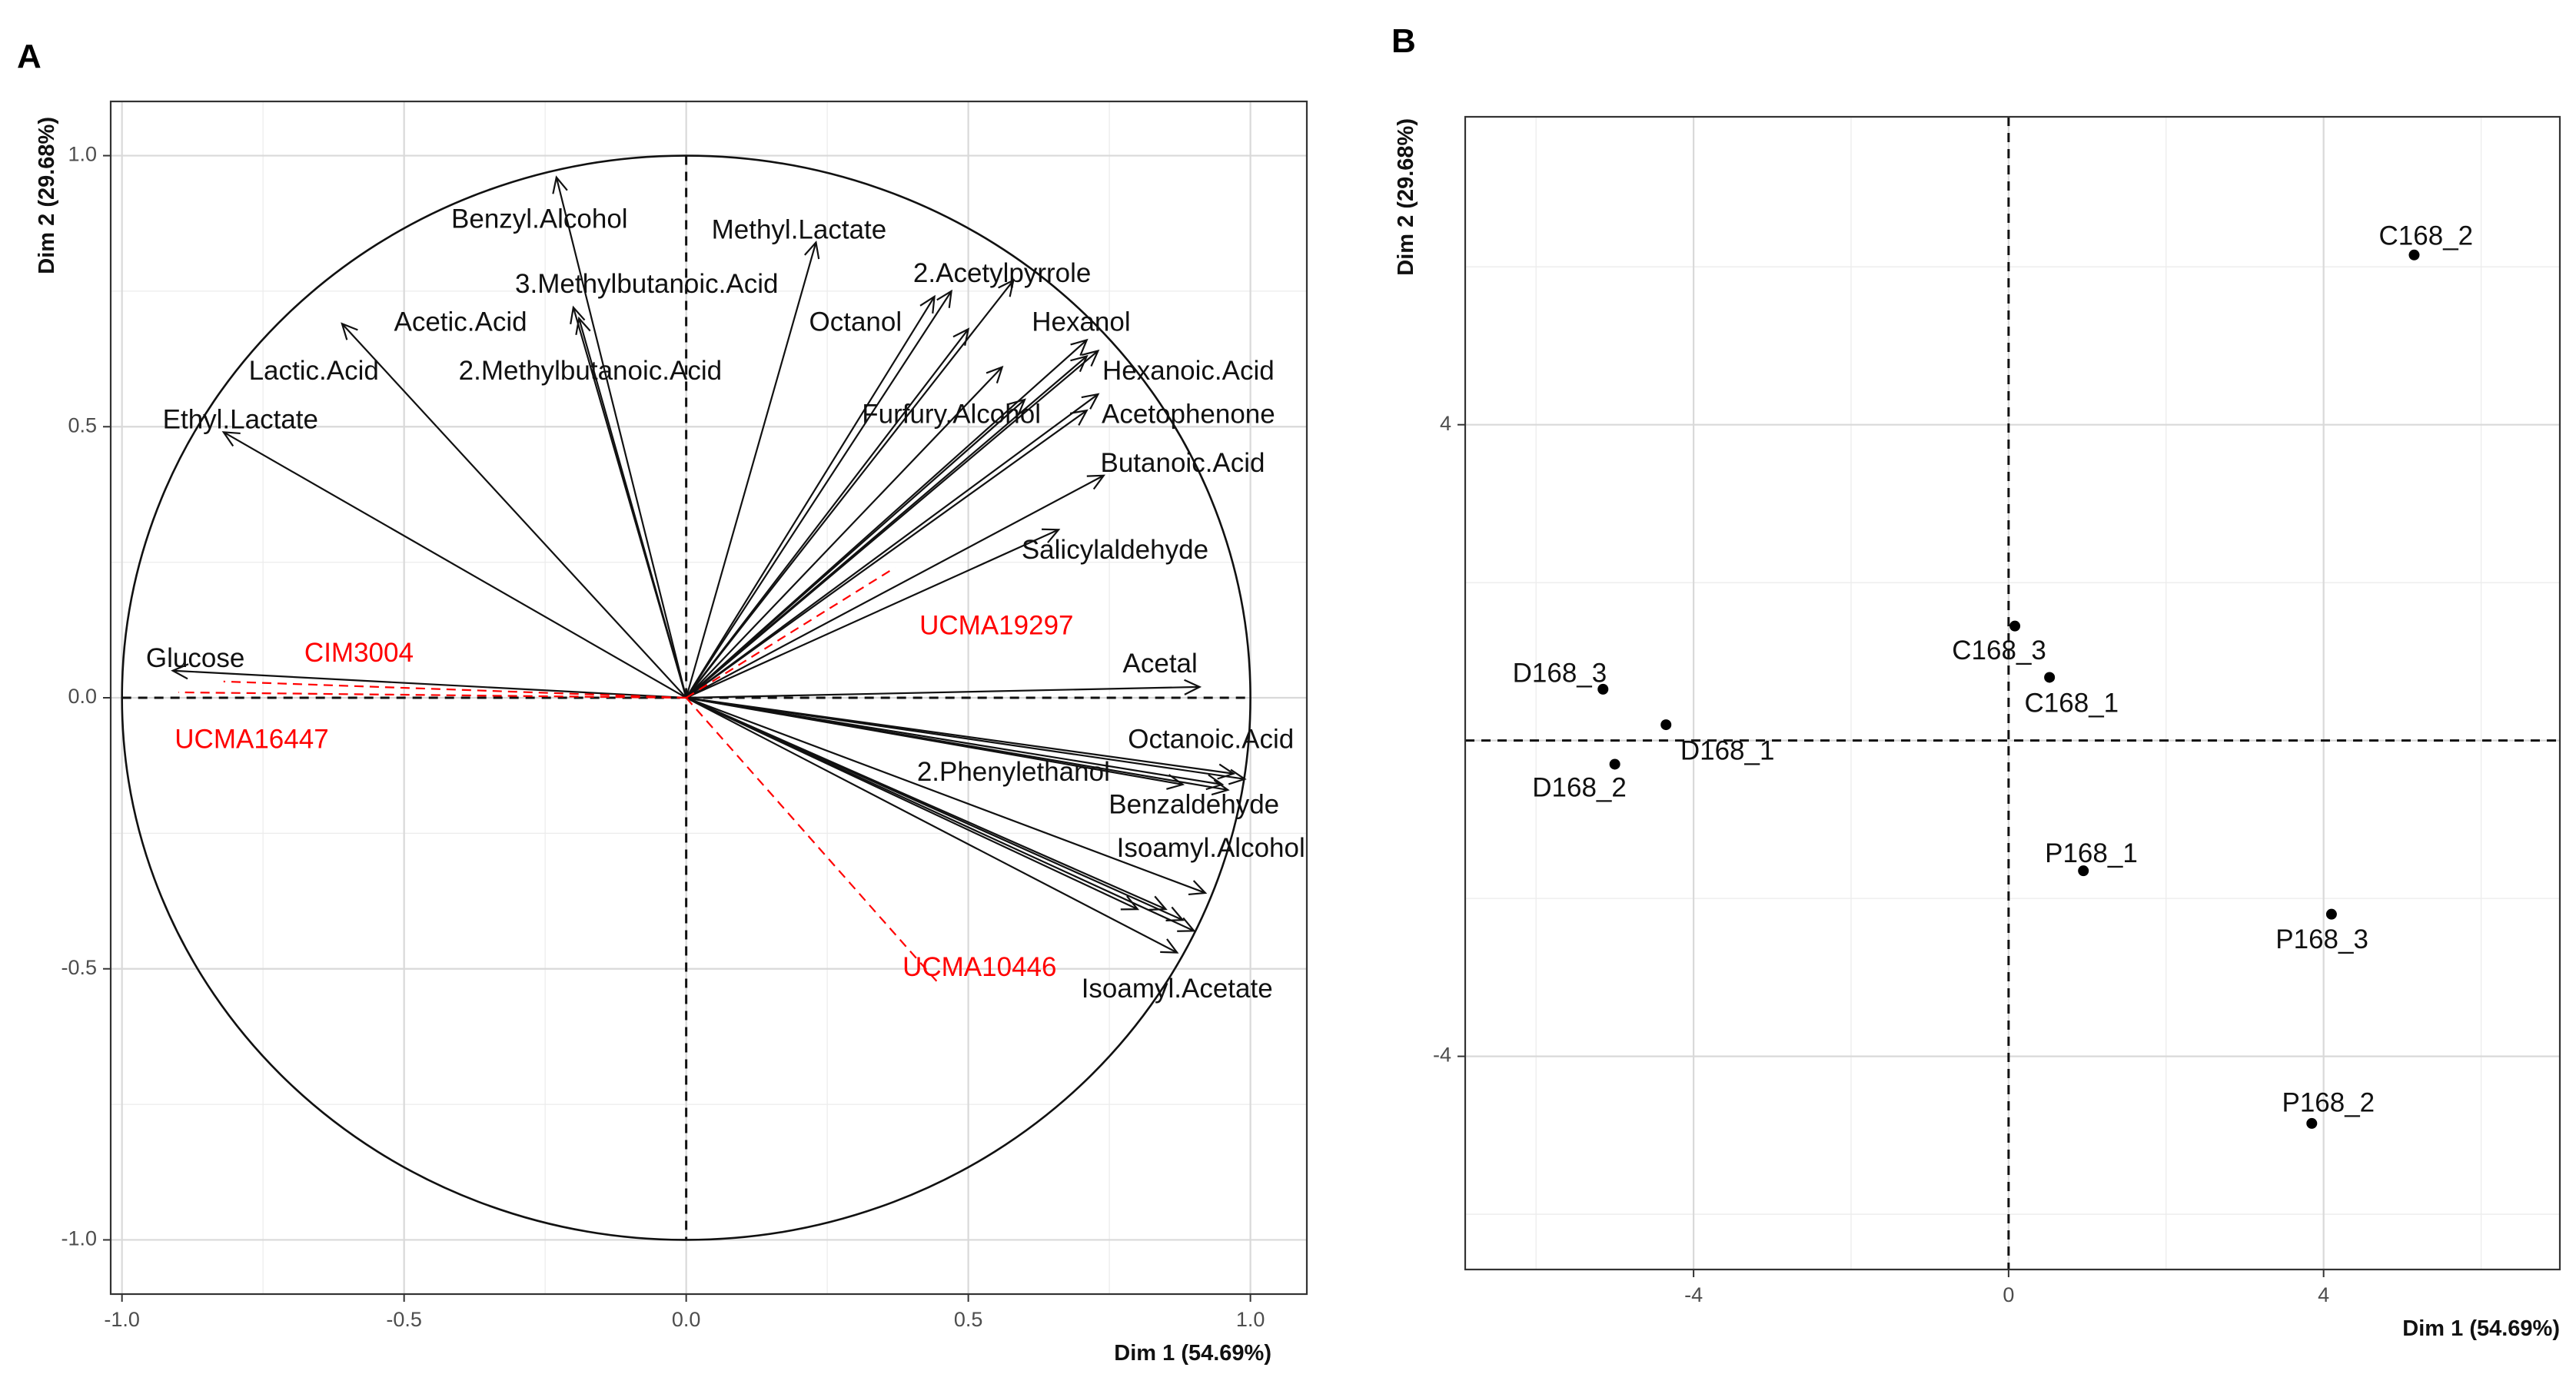 Image resolution: width=2576 pixels, height=1384 pixels. What do you see at coordinates (1160, 664) in the screenshot?
I see `label-acetal: Acetal` at bounding box center [1160, 664].